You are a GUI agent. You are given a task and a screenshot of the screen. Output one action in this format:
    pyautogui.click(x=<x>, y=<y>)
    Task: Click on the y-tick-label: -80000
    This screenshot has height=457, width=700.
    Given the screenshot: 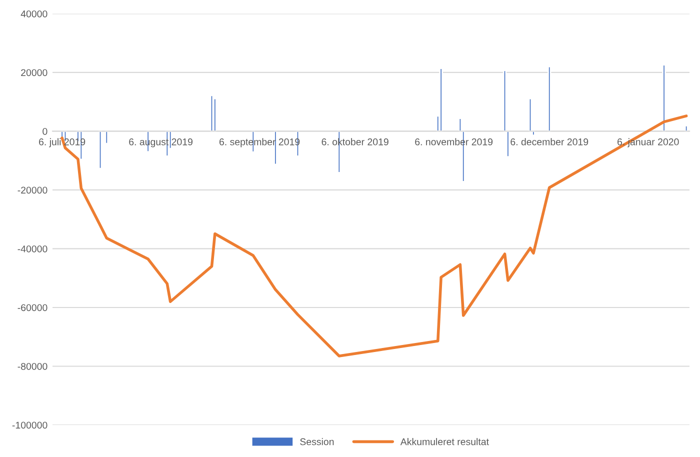 What is the action you would take?
    pyautogui.click(x=33, y=366)
    